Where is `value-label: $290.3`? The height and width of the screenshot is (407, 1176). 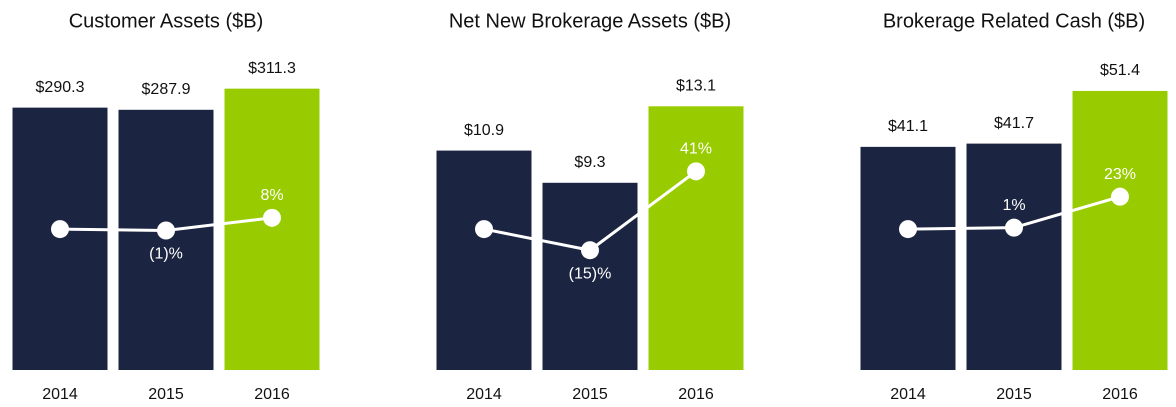
value-label: $290.3 is located at coordinates (60, 87).